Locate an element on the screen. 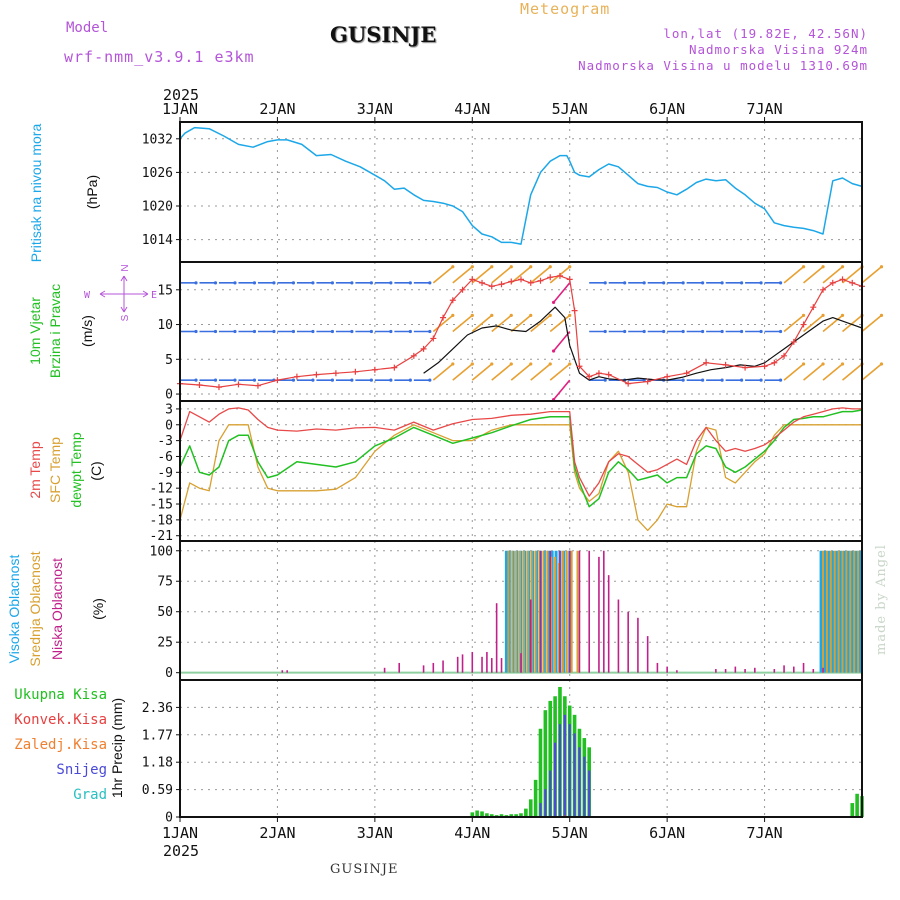 The height and width of the screenshot is (900, 900). meteogram-label: Meteogram is located at coordinates (565, 9).